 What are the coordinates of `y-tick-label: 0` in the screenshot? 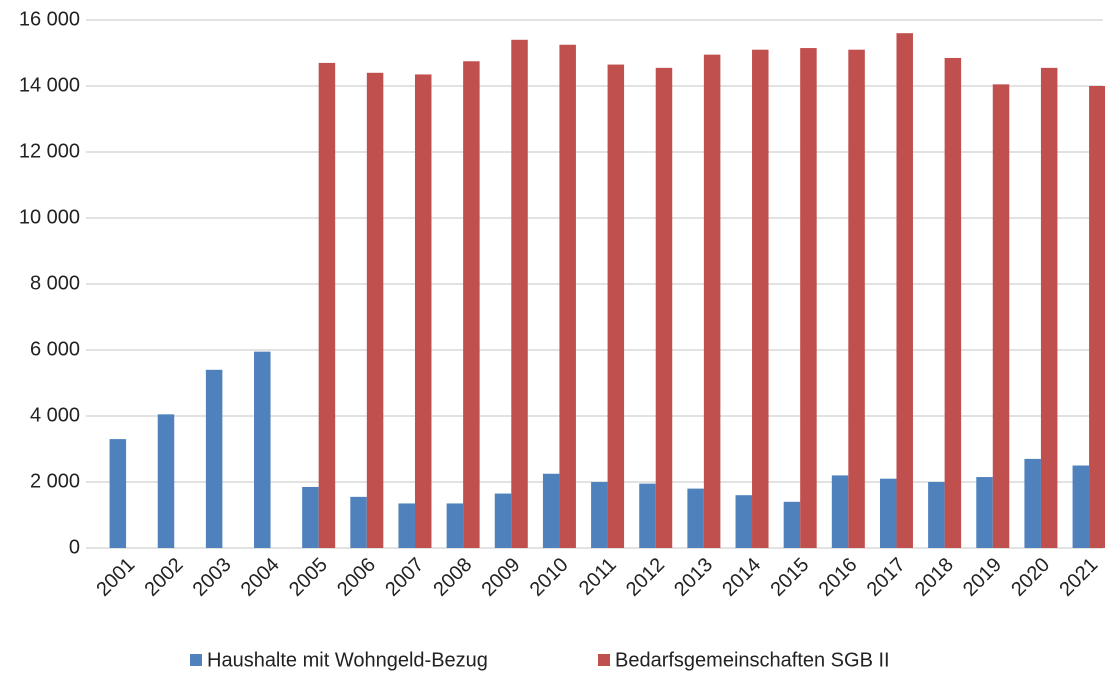 It's located at (74, 547).